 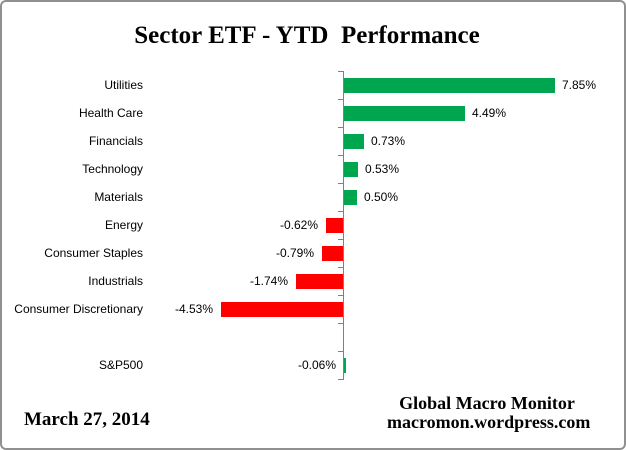 What do you see at coordinates (123, 225) in the screenshot?
I see `category-label-energy: Energy` at bounding box center [123, 225].